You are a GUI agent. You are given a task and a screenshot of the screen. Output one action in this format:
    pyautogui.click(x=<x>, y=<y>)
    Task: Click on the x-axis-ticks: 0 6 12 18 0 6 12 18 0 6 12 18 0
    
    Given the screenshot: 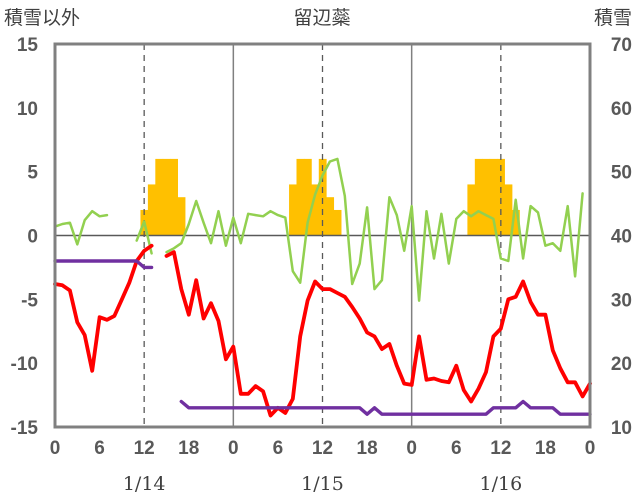 What is the action you would take?
    pyautogui.click(x=323, y=448)
    